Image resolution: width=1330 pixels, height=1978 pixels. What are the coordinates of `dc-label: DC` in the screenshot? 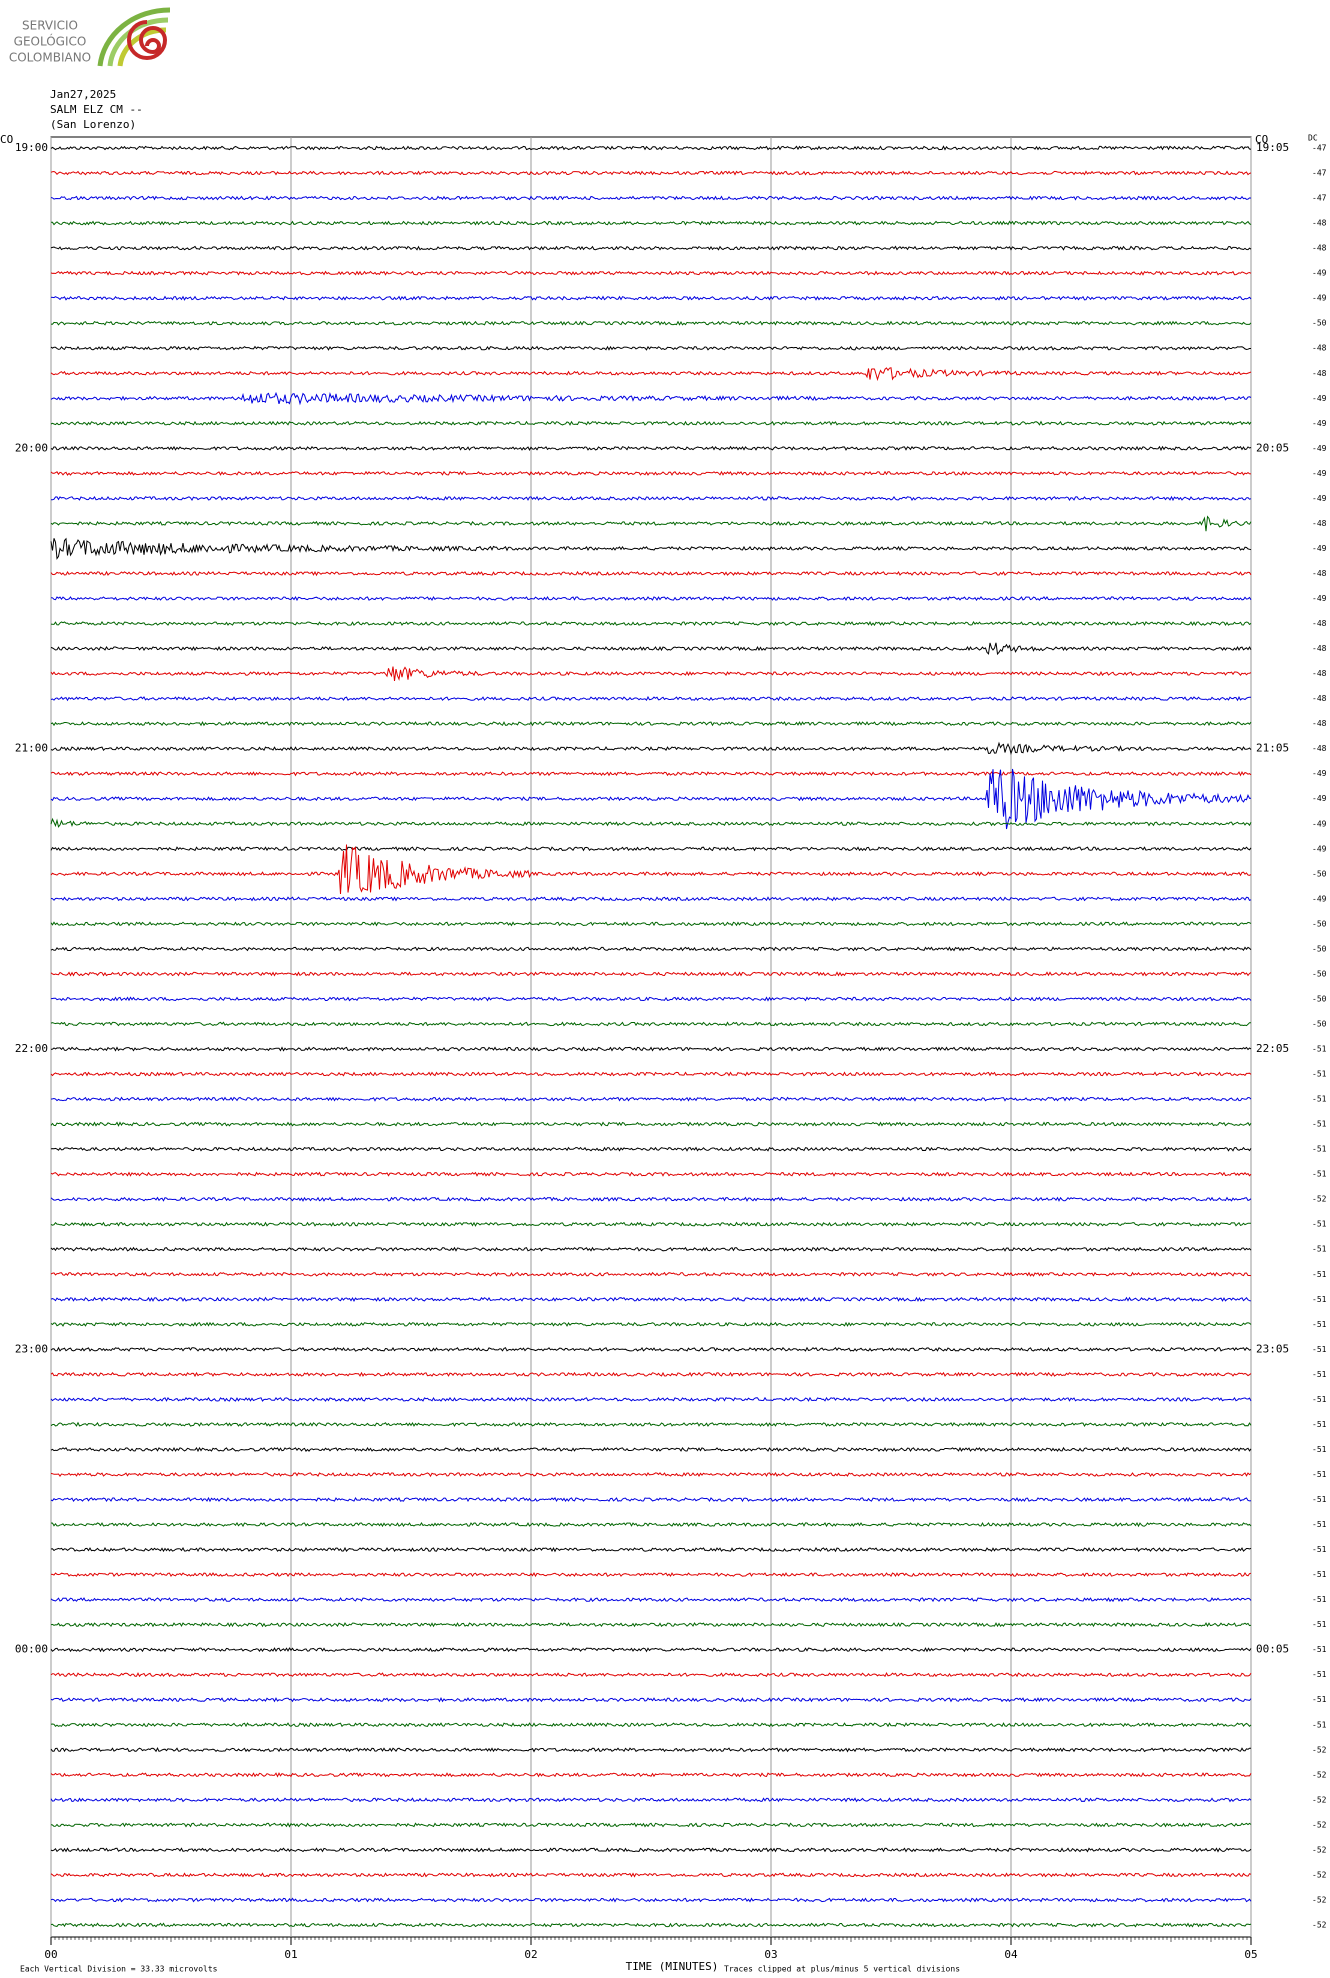 It's located at (1313, 138).